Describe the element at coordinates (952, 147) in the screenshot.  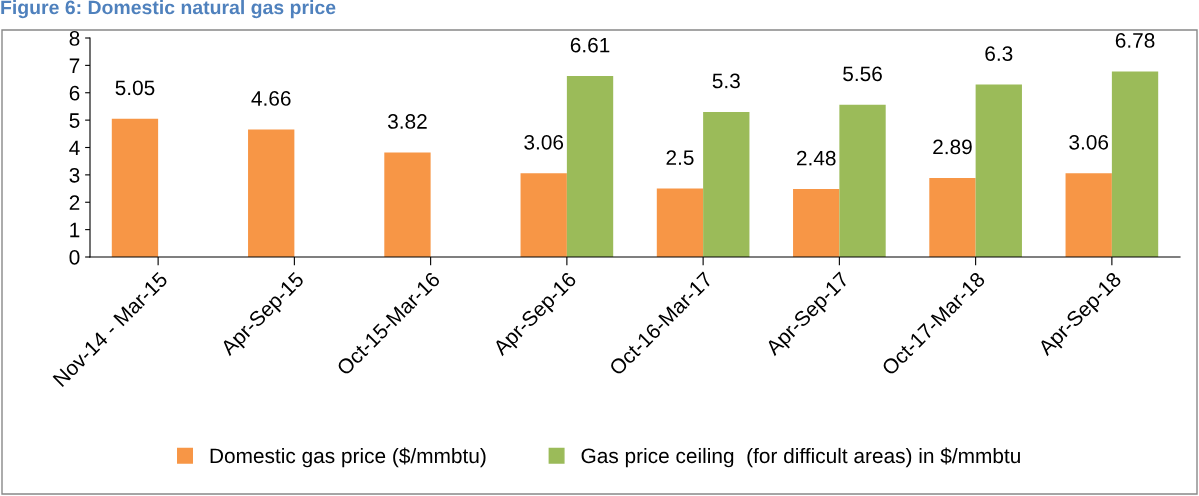
I see `data-label: 2.89` at that location.